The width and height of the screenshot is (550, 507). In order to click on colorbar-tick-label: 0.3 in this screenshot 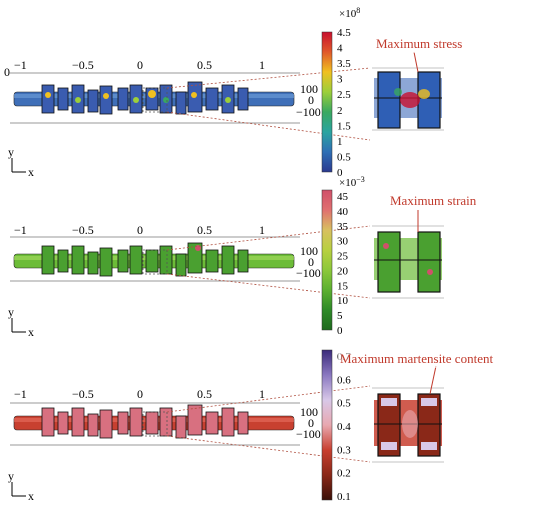, I will do `click(344, 450)`.